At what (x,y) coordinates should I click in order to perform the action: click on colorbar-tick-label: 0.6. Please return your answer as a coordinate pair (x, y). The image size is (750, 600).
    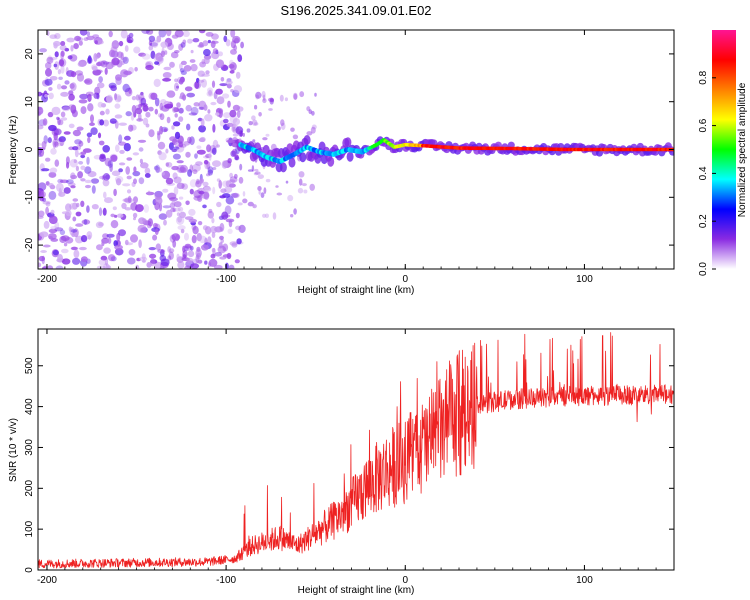
    Looking at the image, I should click on (703, 125).